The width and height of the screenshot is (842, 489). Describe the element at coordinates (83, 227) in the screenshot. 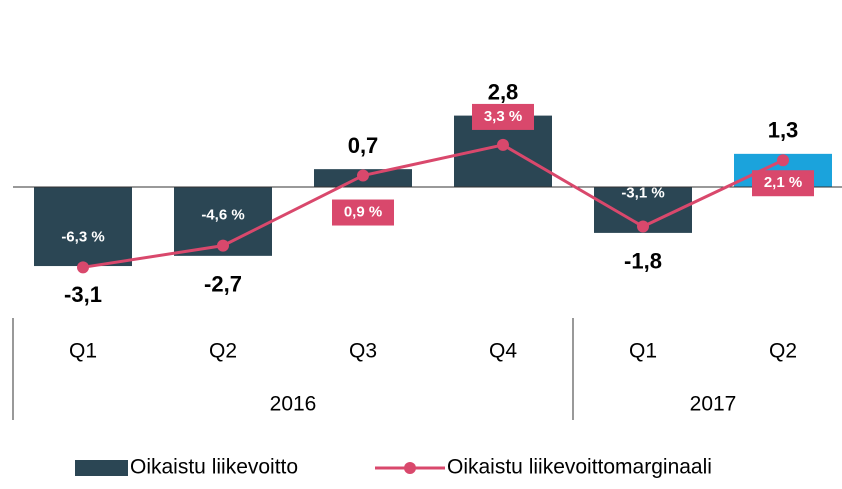

I see `bar` at that location.